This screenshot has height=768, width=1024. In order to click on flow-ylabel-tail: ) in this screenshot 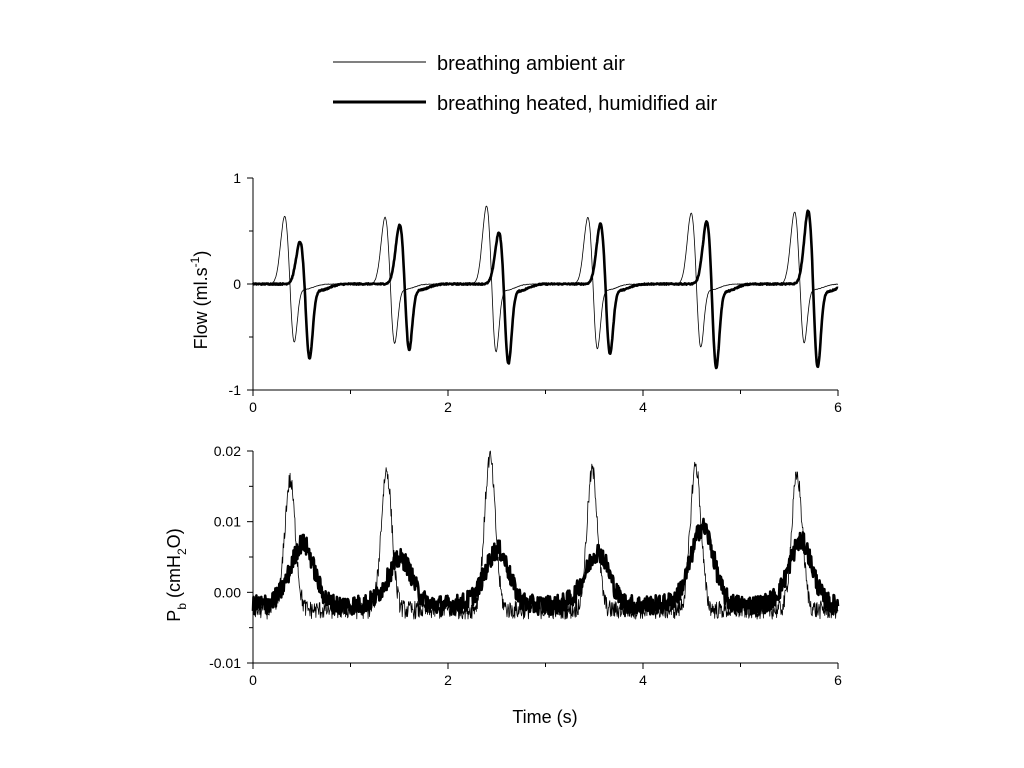, I will do `click(201, 254)`.